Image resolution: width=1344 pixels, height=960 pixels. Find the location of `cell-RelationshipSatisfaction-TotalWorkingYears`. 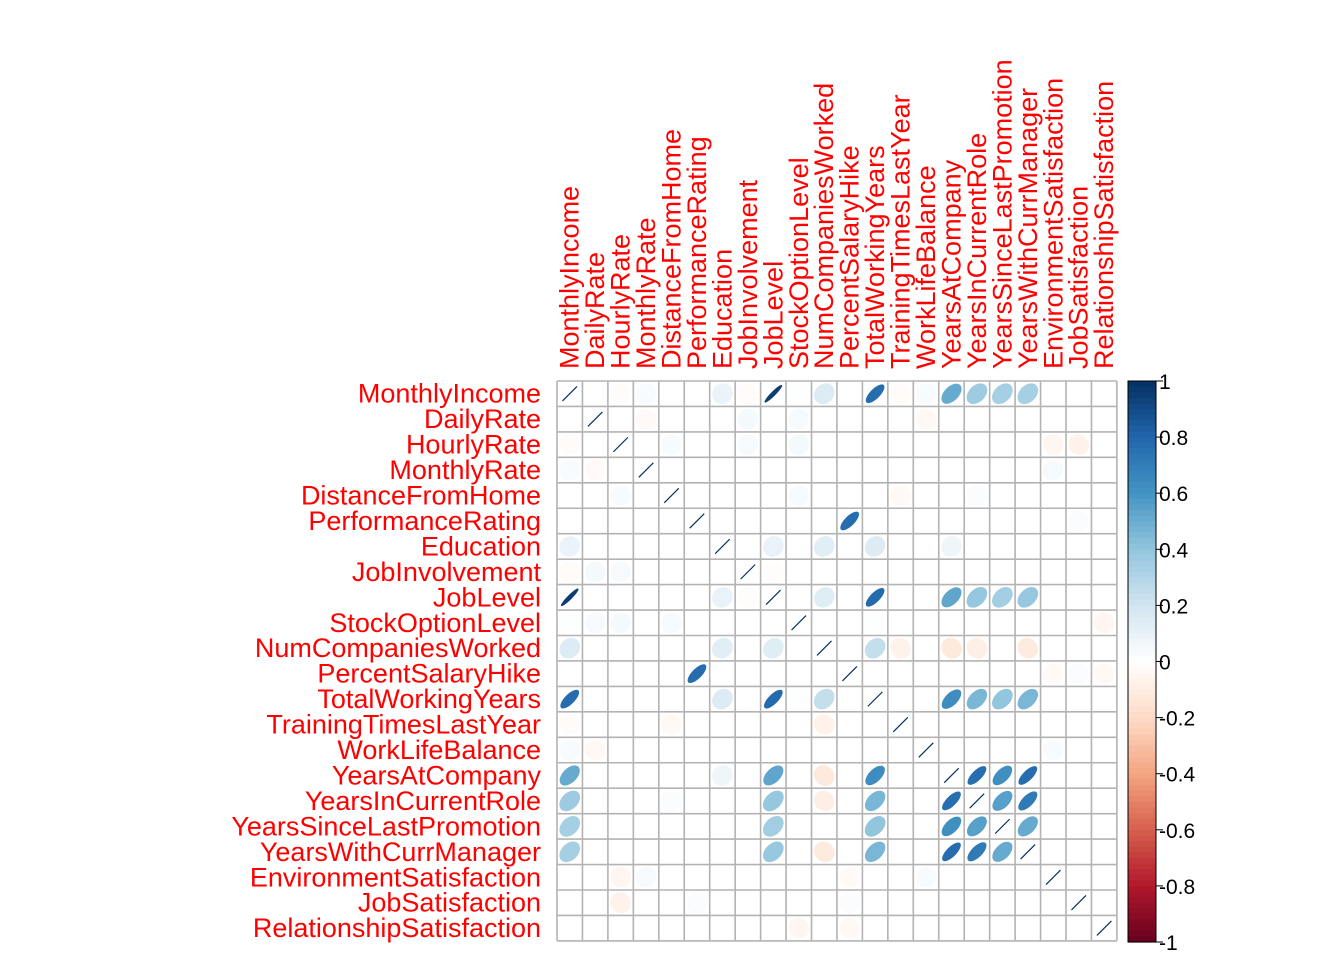

cell-RelationshipSatisfaction-TotalWorkingYears is located at coordinates (875, 928).